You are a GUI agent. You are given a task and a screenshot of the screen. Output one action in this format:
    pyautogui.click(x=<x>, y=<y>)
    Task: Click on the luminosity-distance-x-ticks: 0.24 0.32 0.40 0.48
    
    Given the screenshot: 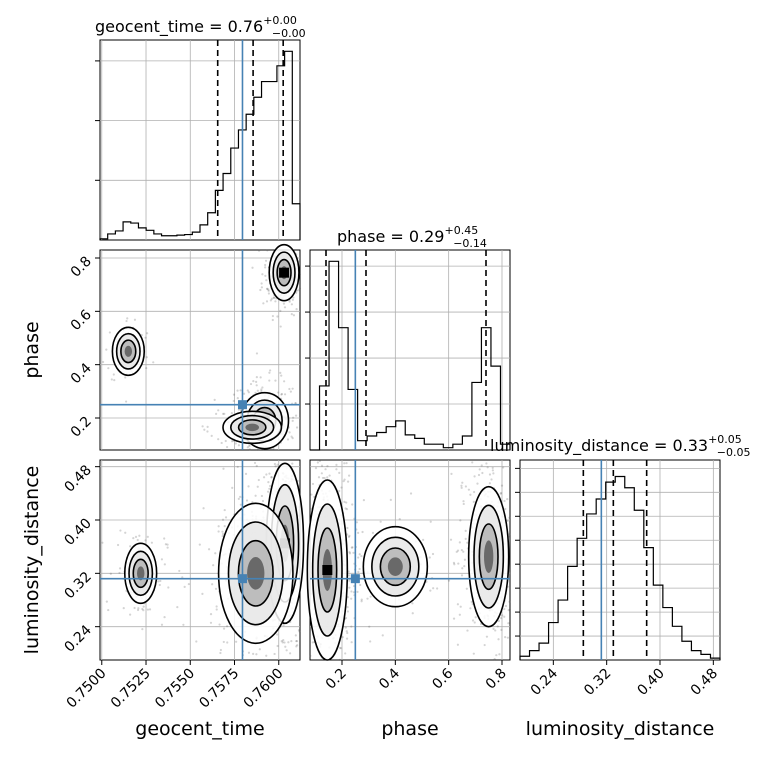 What is the action you would take?
    pyautogui.click(x=624, y=679)
    